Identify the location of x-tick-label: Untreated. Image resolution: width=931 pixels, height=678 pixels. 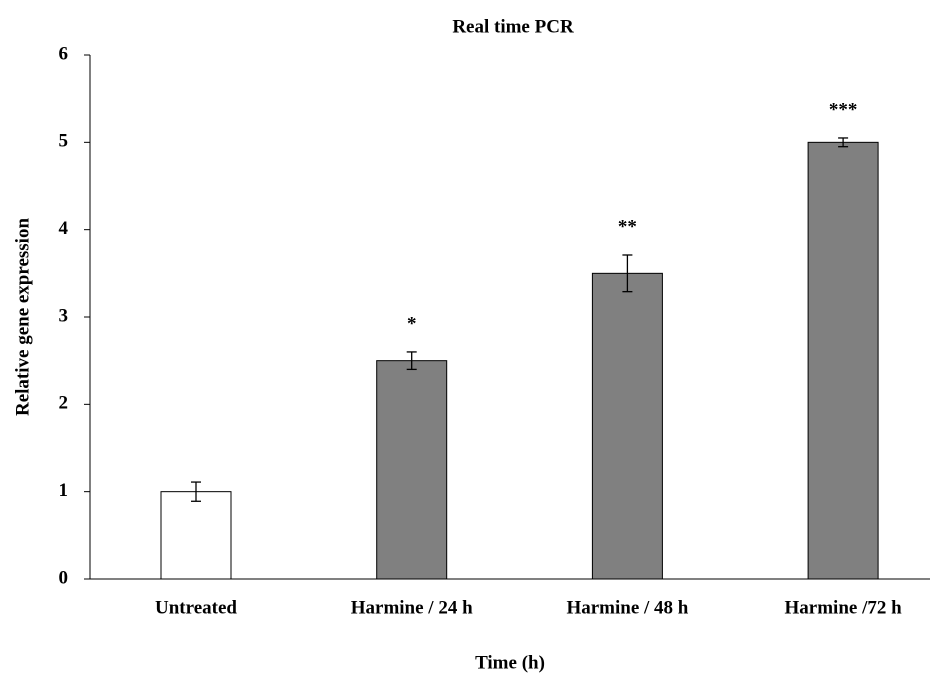
(196, 607).